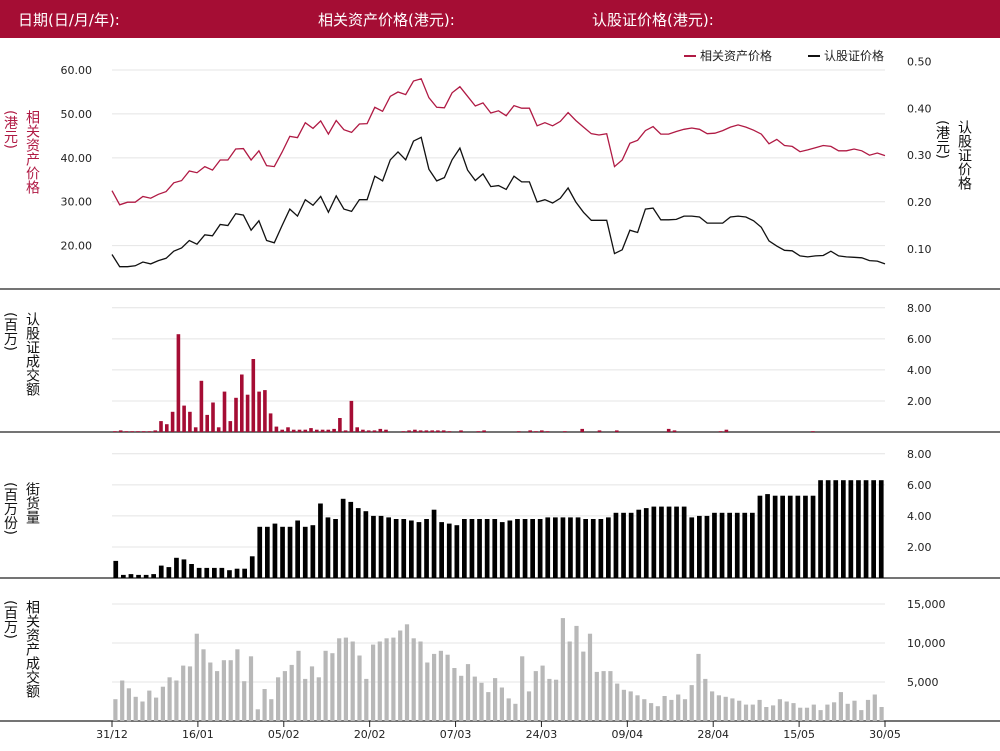 Image resolution: width=1000 pixels, height=751 pixels. What do you see at coordinates (386, 20) in the screenshot?
I see `asset-price-label: 相关资产价格(港元):` at bounding box center [386, 20].